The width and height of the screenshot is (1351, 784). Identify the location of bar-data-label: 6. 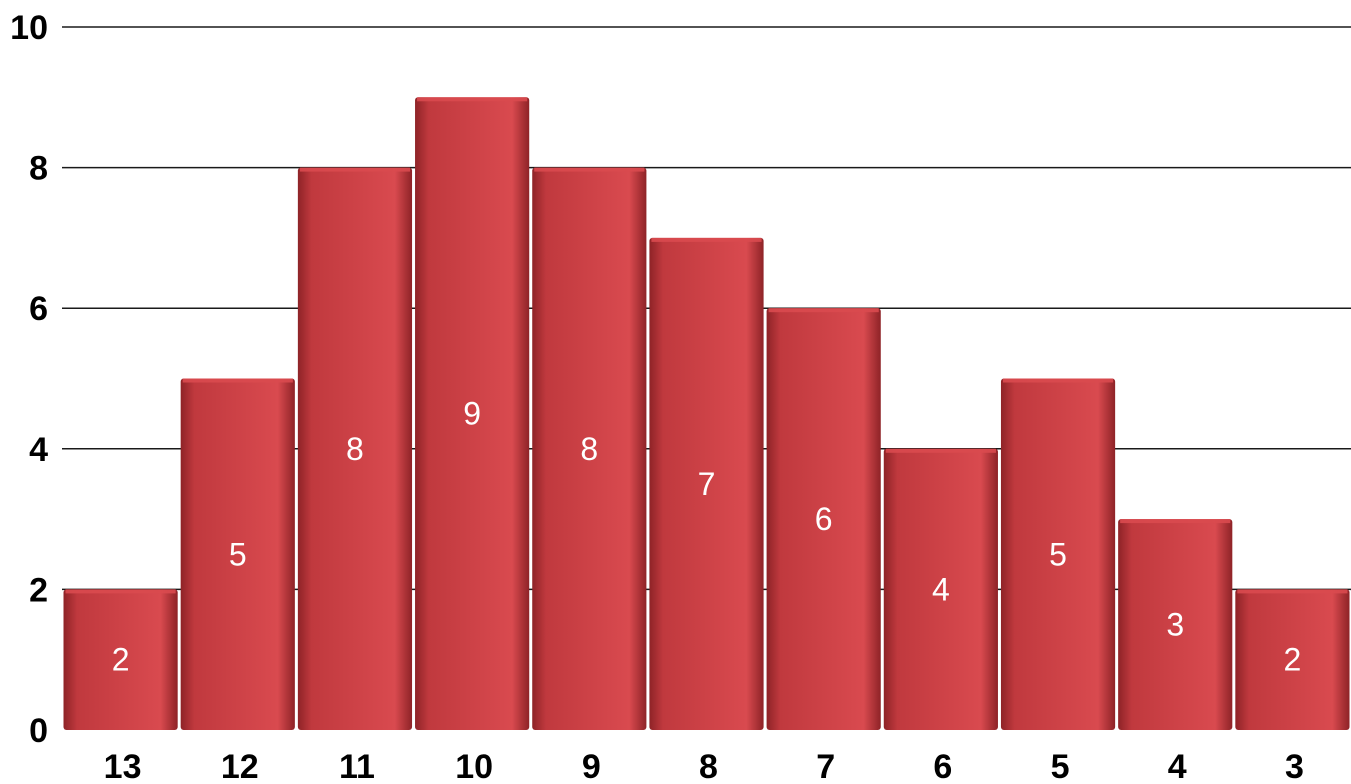
(824, 519).